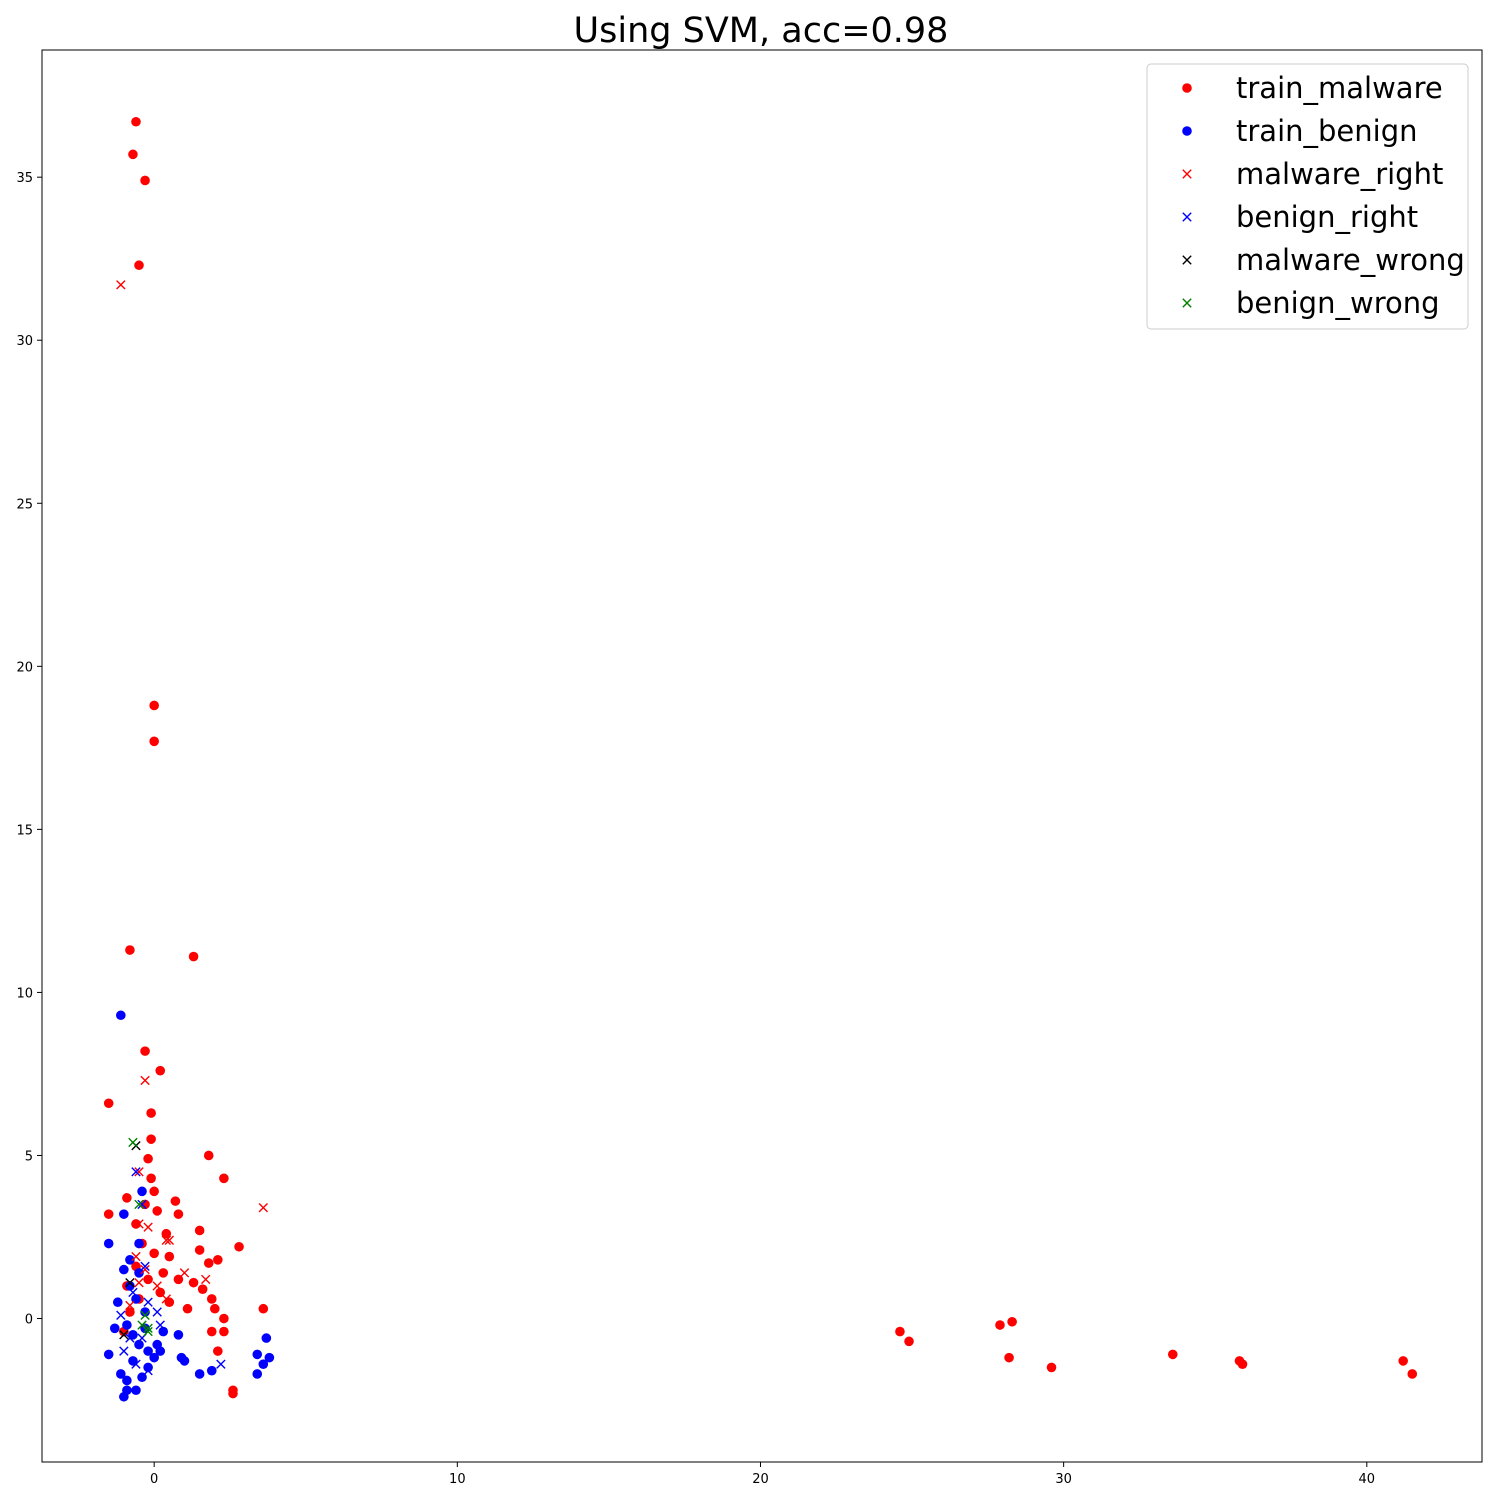 The image size is (1500, 1500). What do you see at coordinates (760, 1479) in the screenshot?
I see `x-tick-label: 20` at bounding box center [760, 1479].